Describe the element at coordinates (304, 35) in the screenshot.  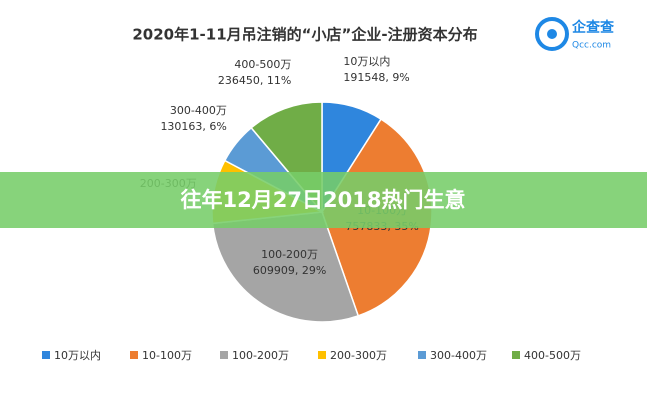
I see `chart-title: 2020年1-11月吊注销的“小店”企业-注册资本分布` at that location.